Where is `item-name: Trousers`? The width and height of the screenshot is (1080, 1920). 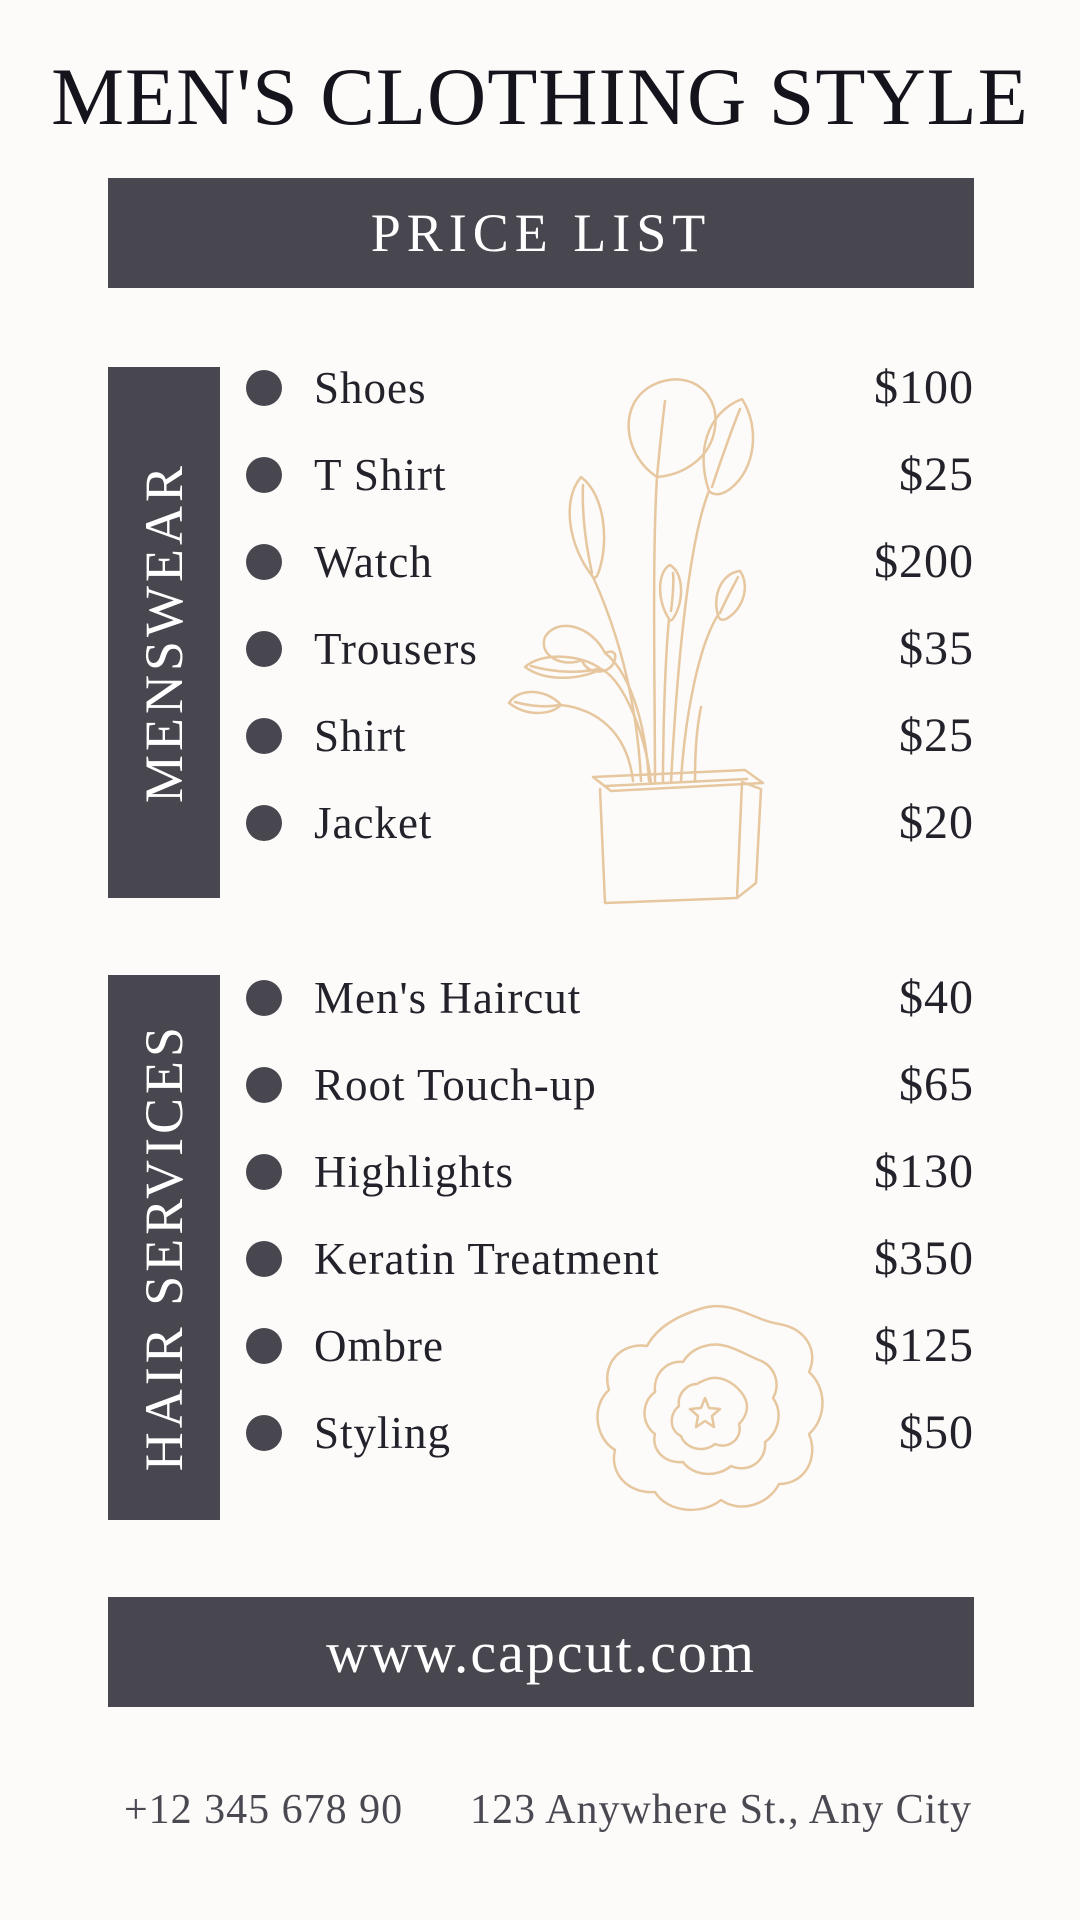
item-name: Trousers is located at coordinates (396, 648).